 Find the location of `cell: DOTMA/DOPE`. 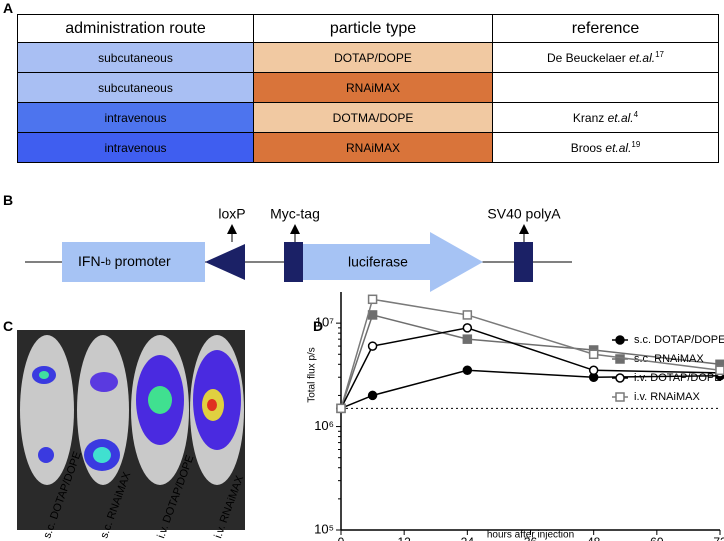

cell: DOTMA/DOPE is located at coordinates (373, 117).